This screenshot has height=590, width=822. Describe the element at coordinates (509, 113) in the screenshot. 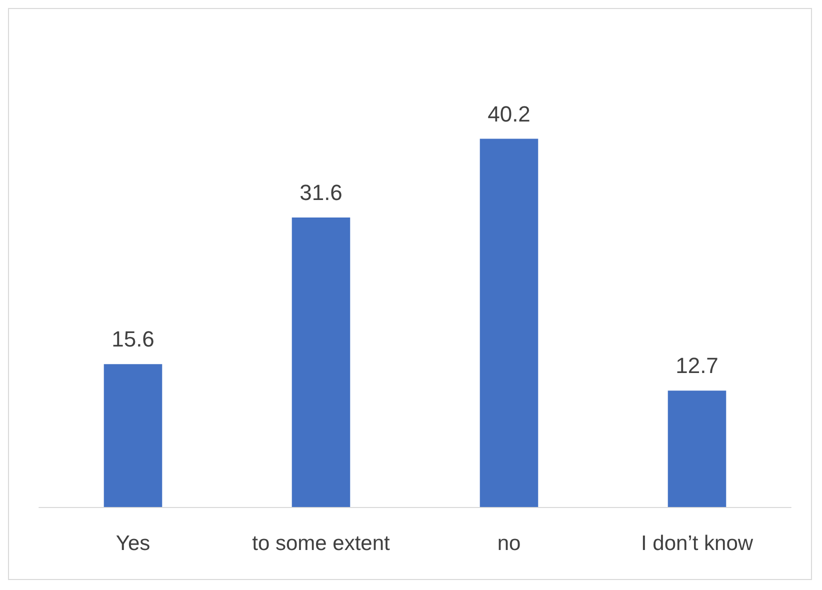

I see `data-label: 40.2` at that location.